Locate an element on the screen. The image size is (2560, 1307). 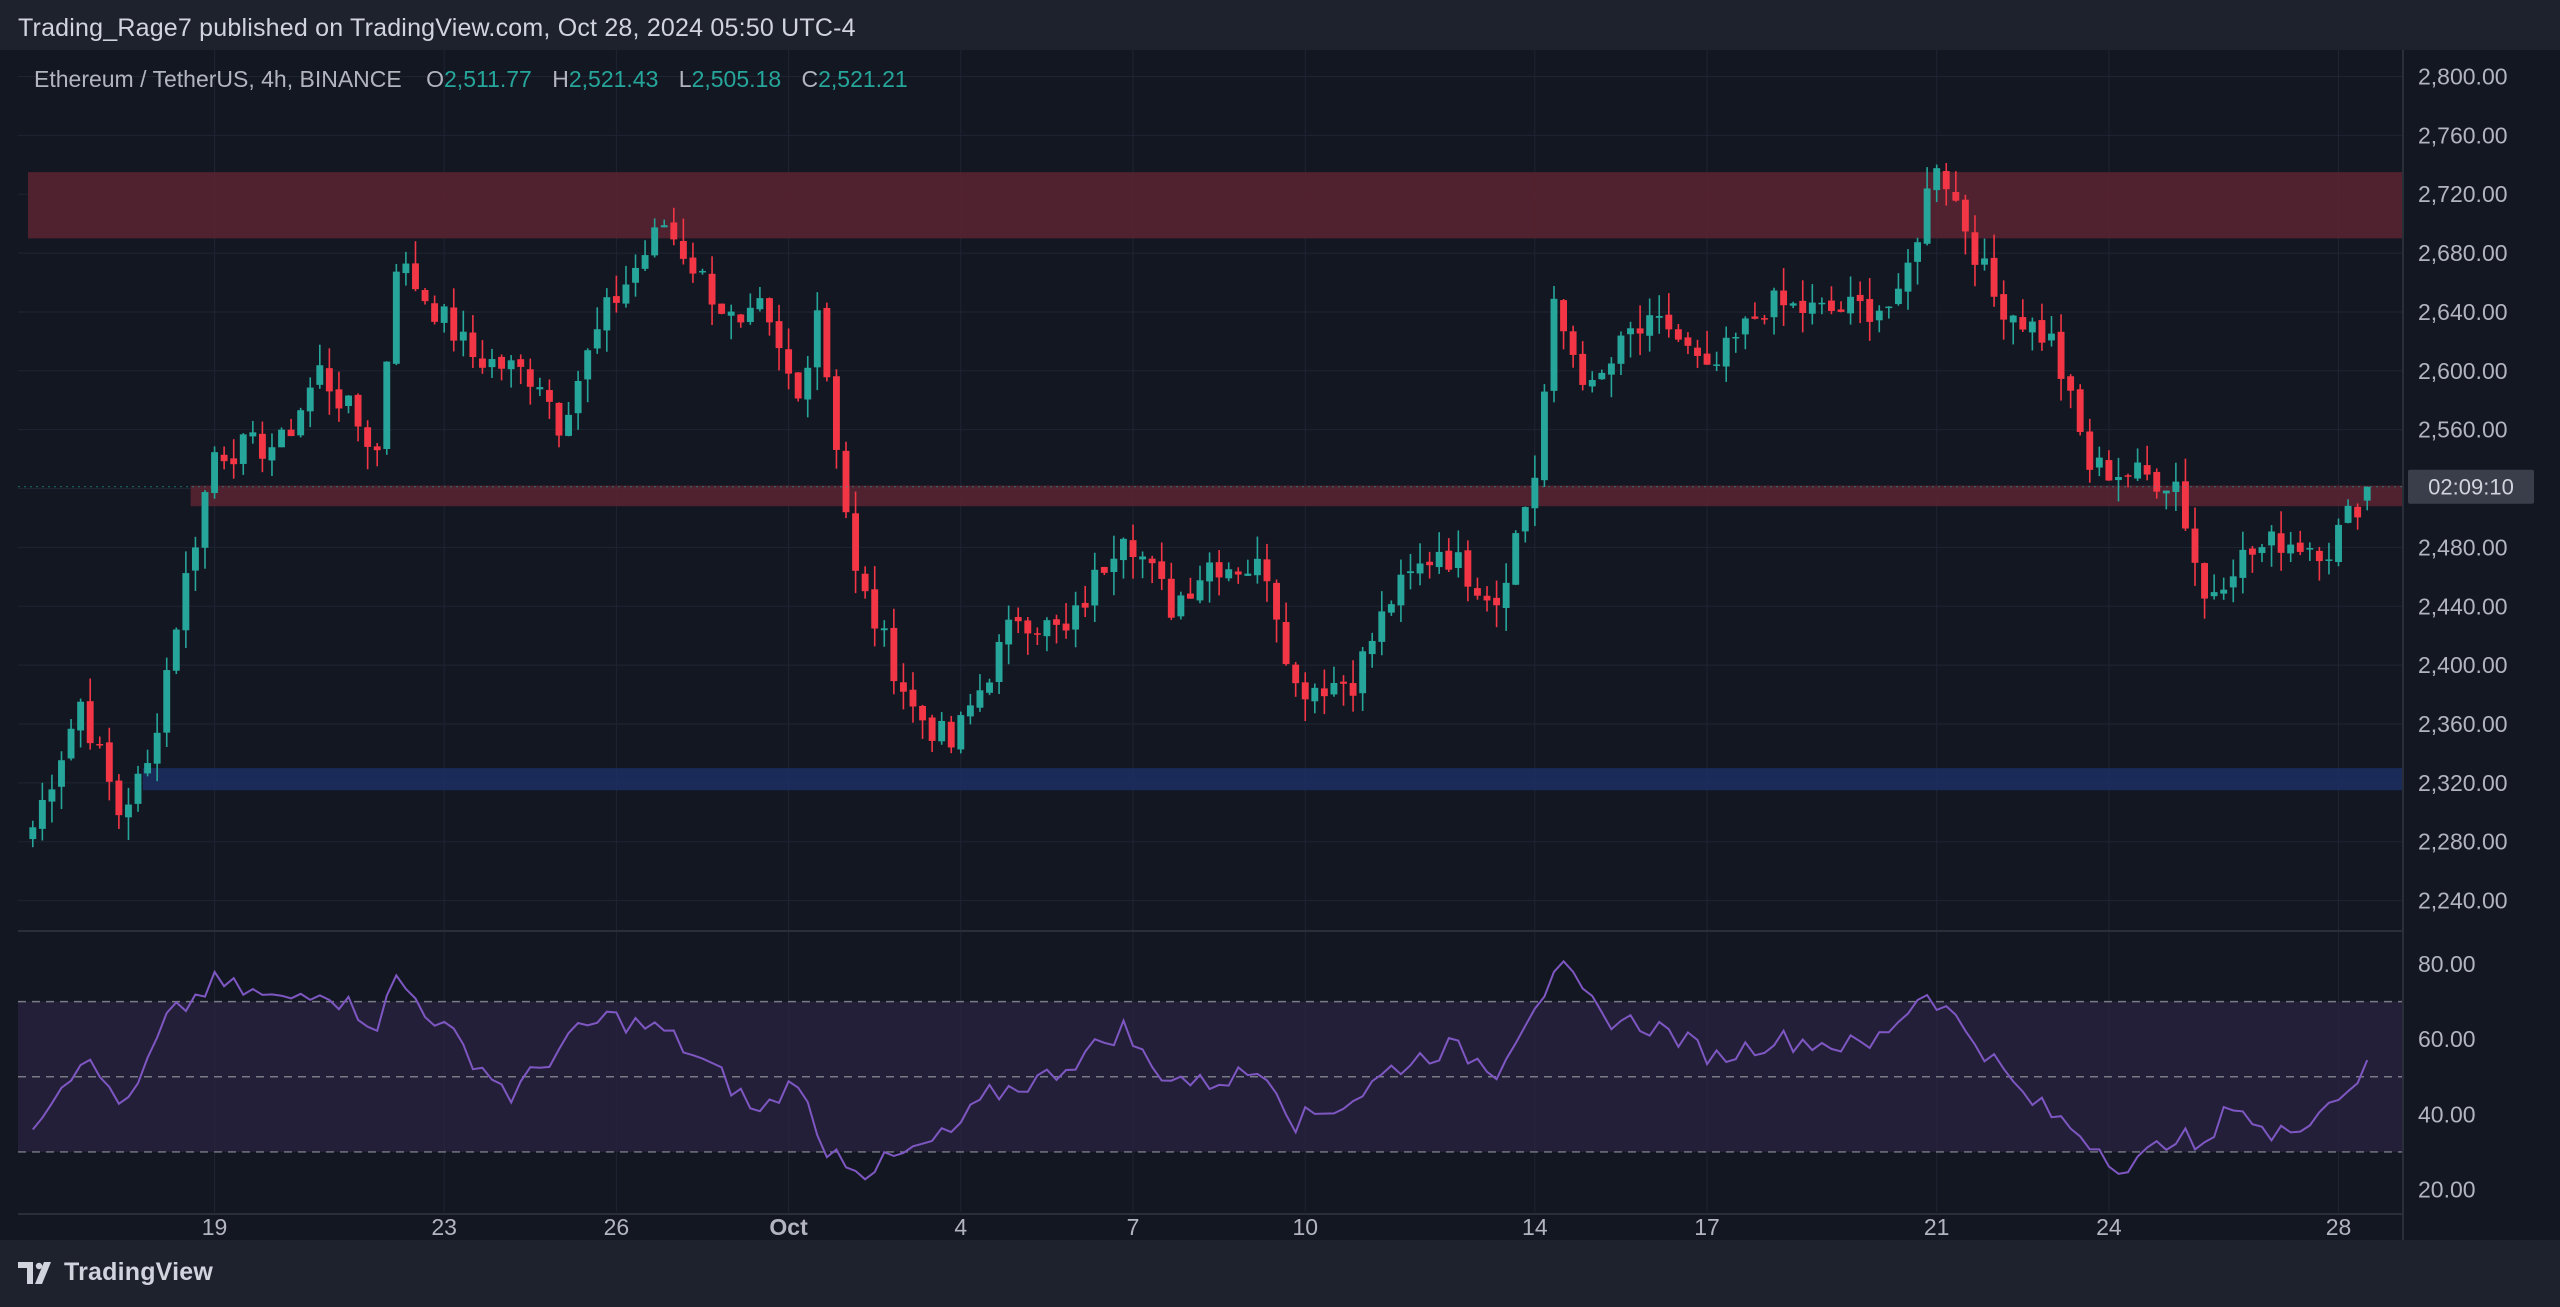
price-tick-label: 2,320.00 is located at coordinates (2463, 783).